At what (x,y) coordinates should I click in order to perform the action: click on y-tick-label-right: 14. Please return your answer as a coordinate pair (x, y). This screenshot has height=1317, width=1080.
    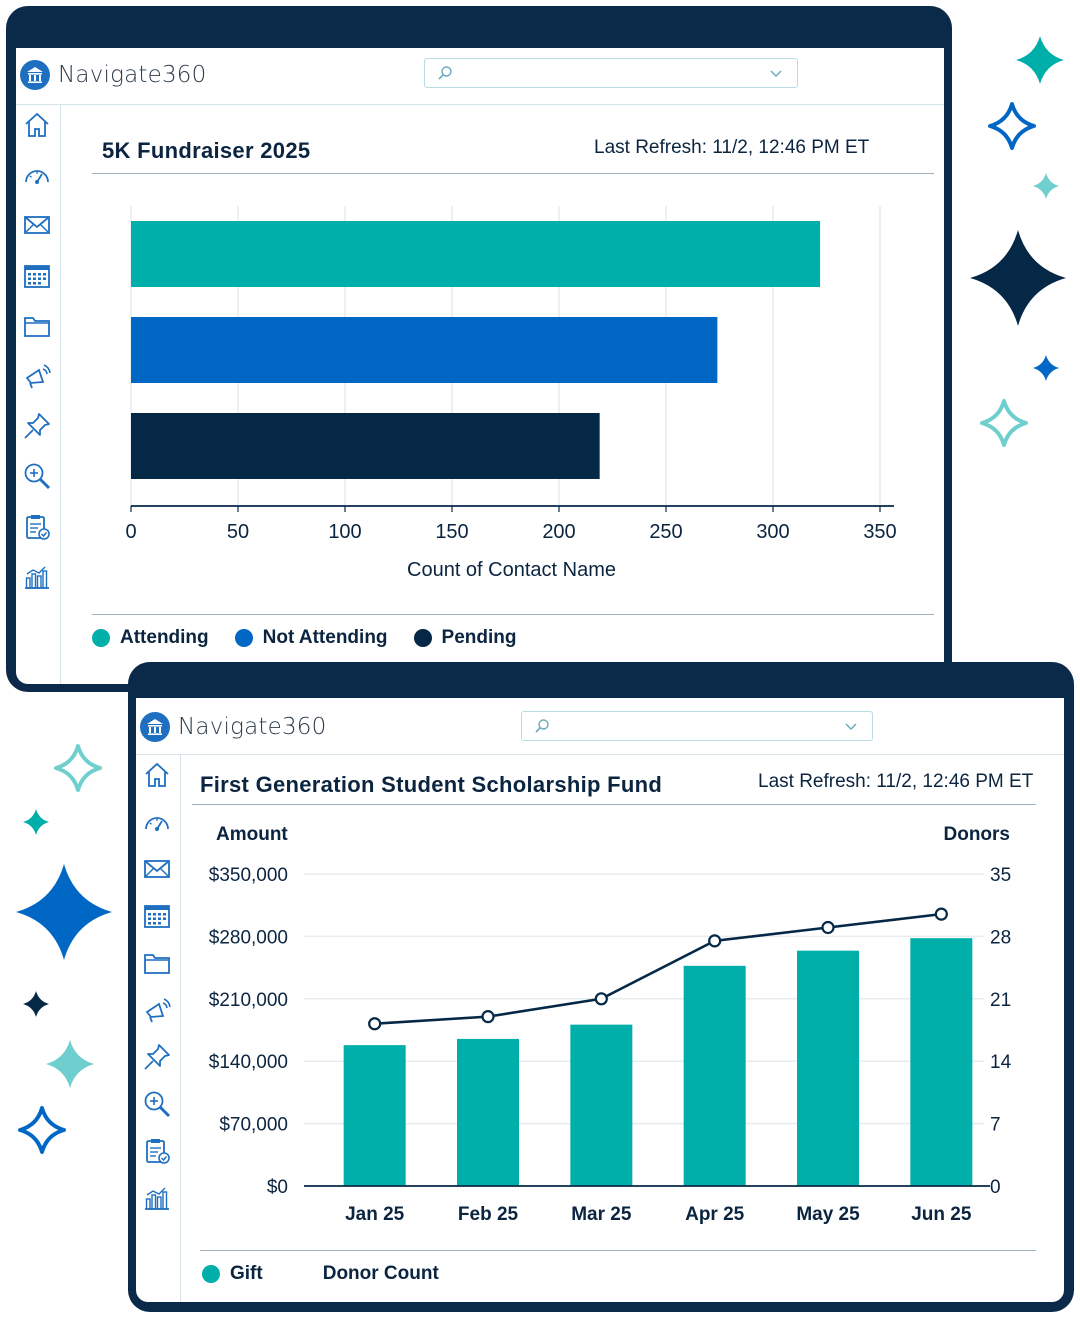
    Looking at the image, I should click on (1001, 1062).